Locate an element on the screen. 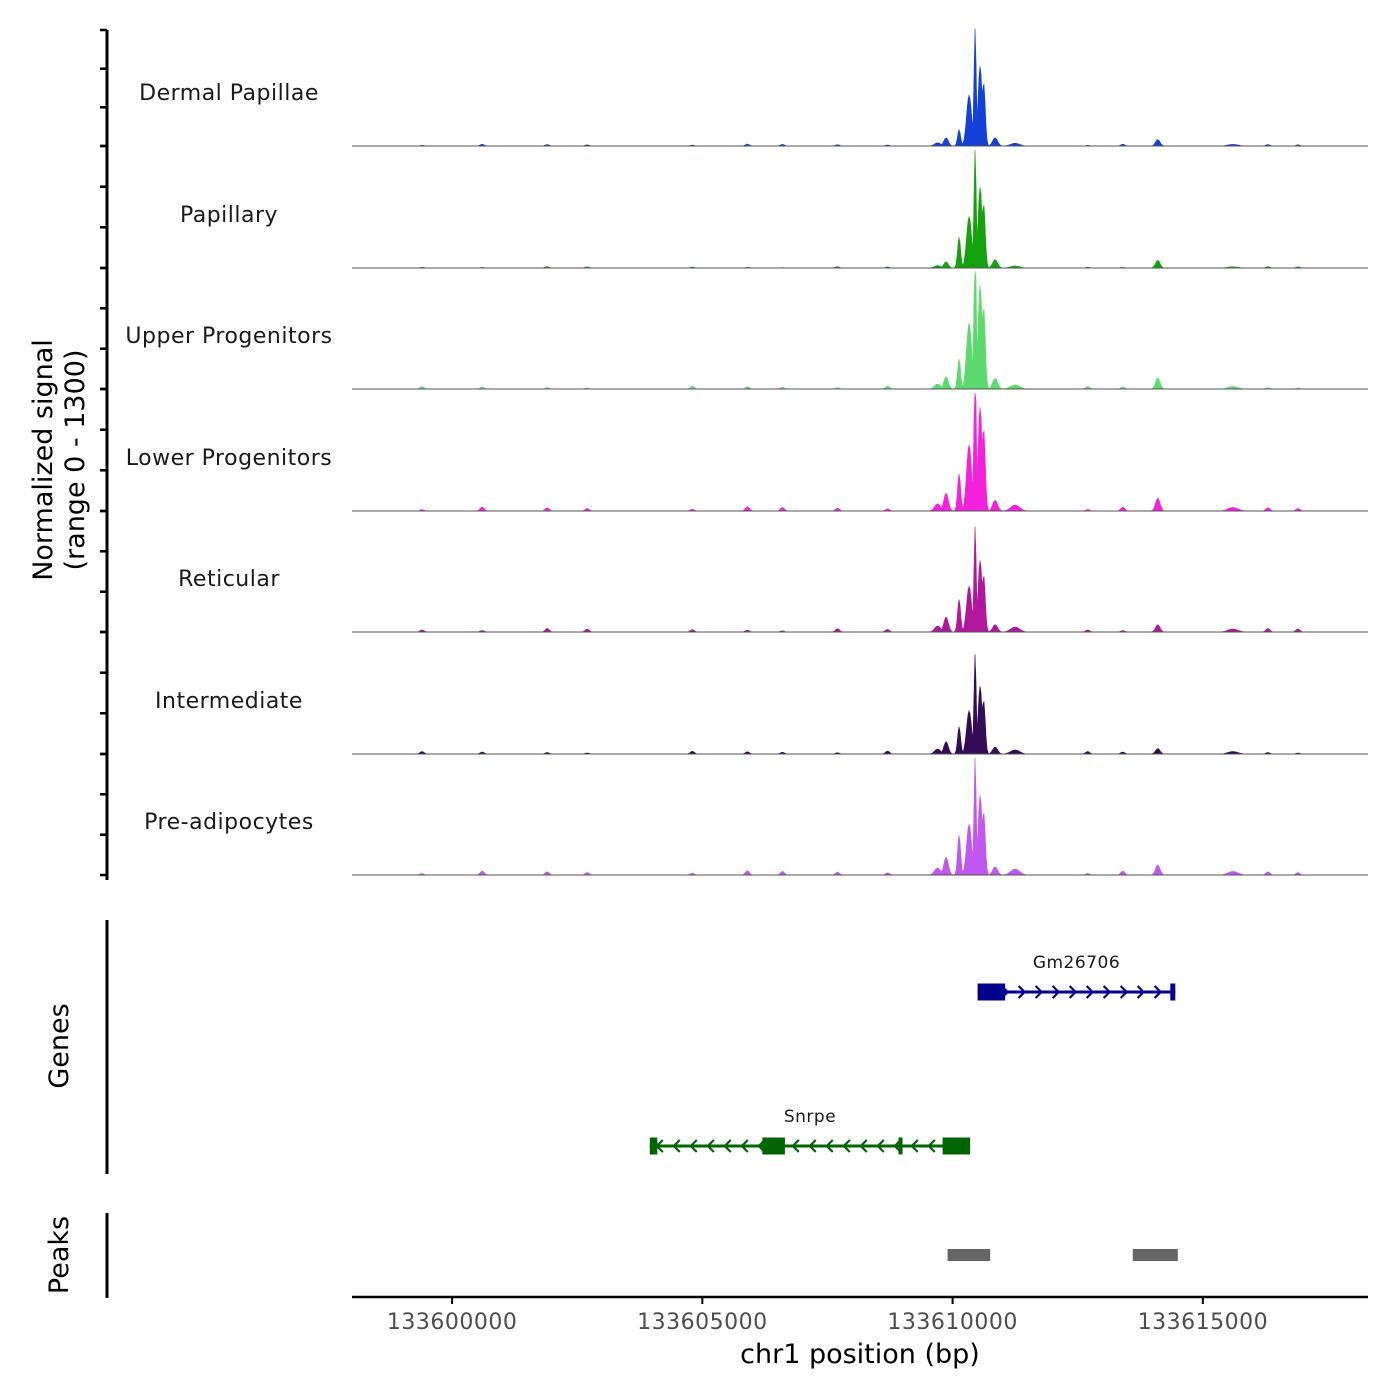  x-tick-label: 133610000 is located at coordinates (952, 1322).